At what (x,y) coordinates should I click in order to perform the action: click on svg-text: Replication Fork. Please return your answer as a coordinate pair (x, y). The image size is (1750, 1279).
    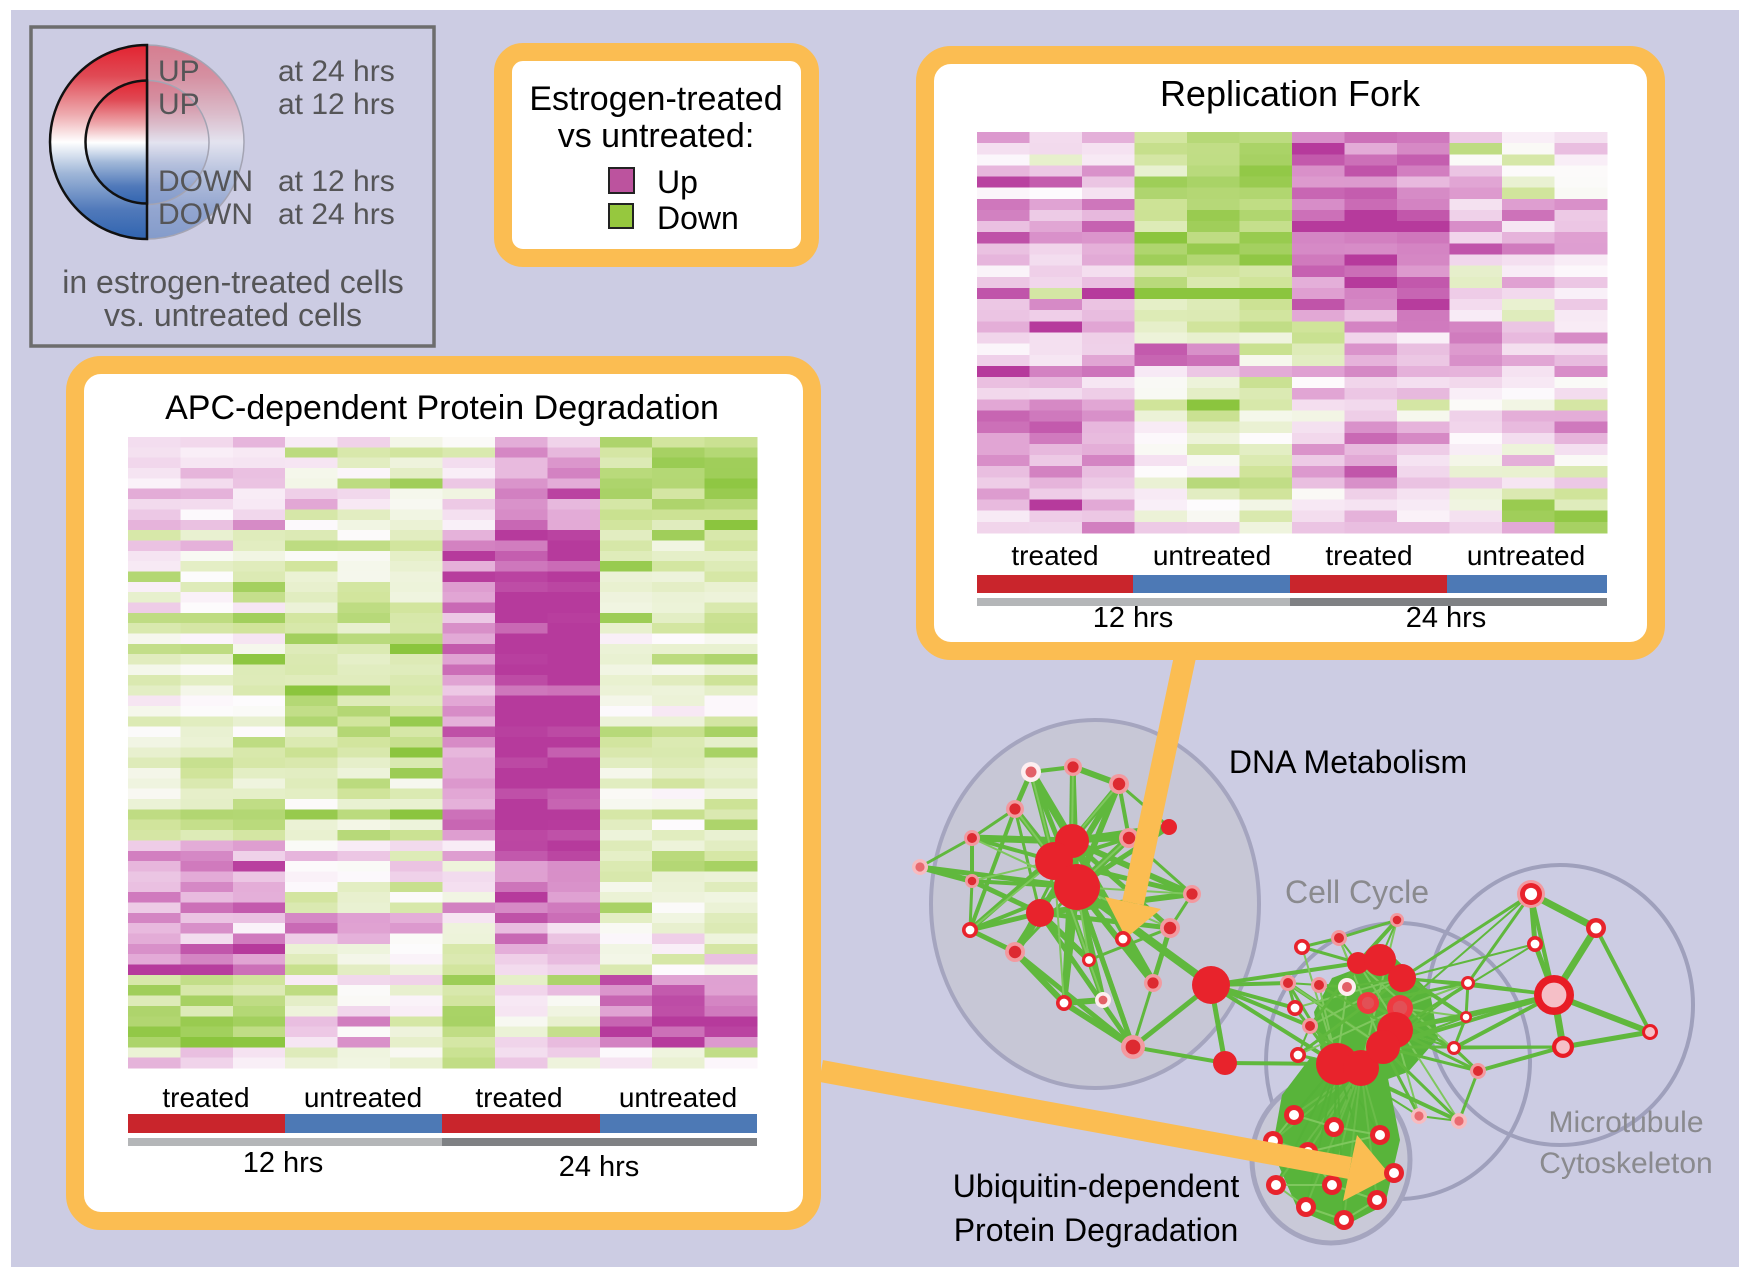
    Looking at the image, I should click on (1290, 93).